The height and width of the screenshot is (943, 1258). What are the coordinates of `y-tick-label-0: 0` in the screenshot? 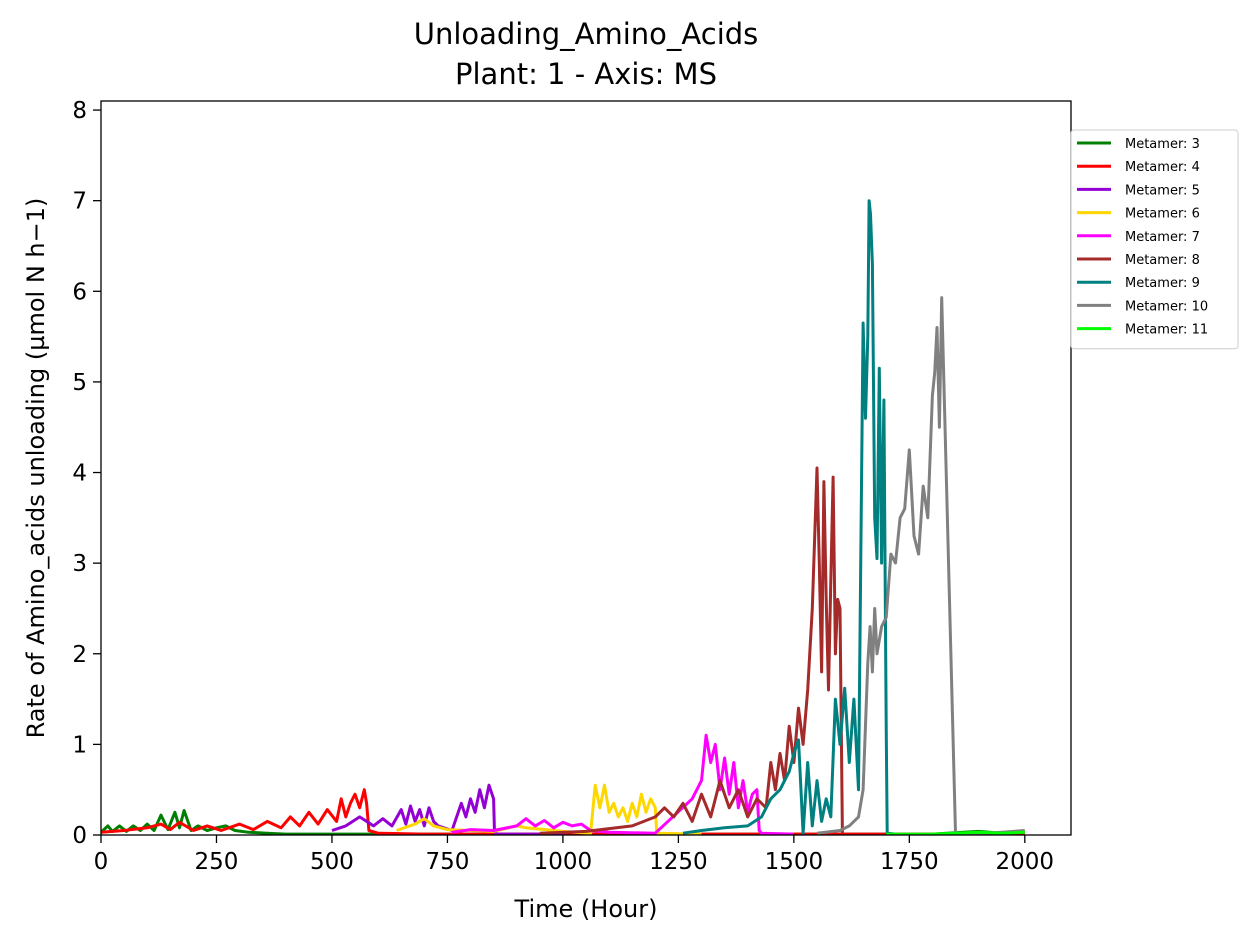 It's located at (79, 836).